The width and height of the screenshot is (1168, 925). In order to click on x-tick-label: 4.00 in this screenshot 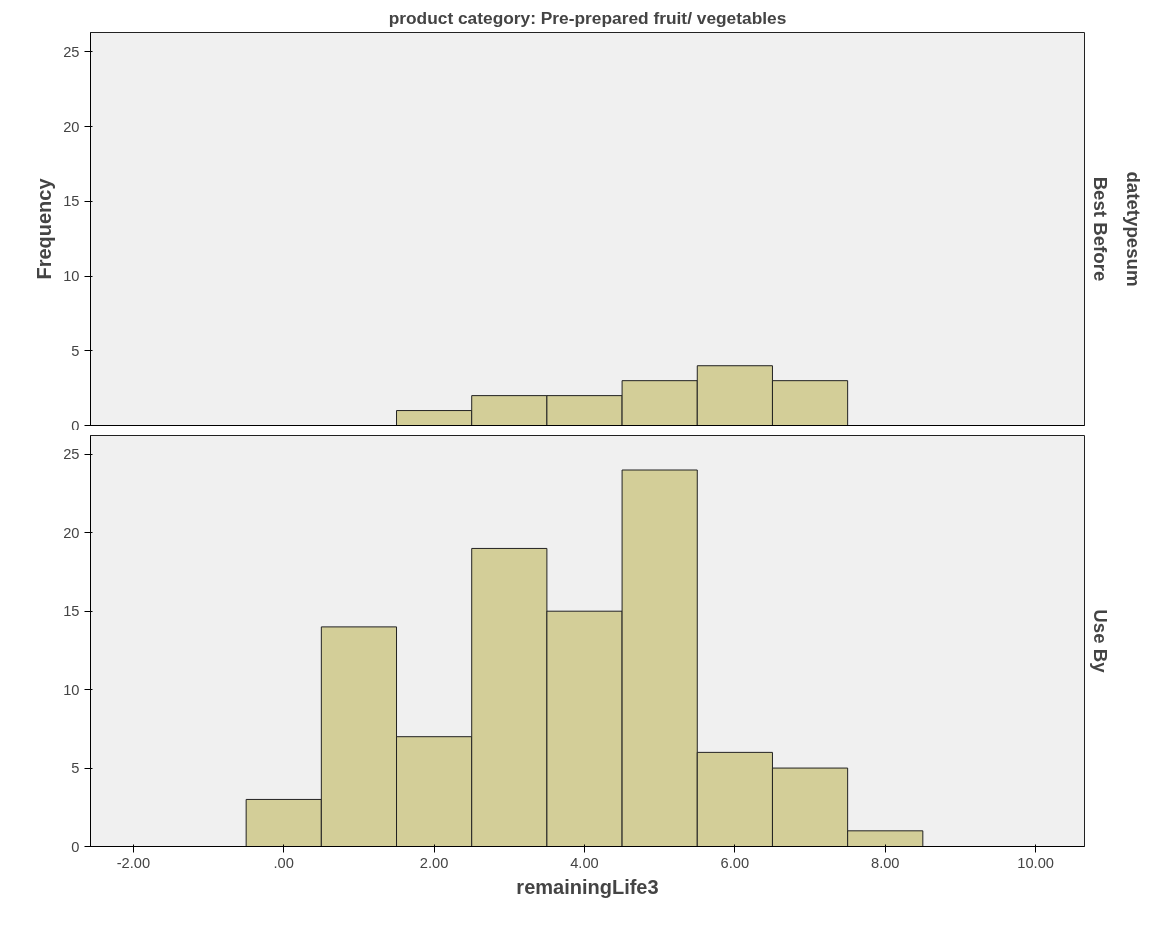, I will do `click(584, 862)`.